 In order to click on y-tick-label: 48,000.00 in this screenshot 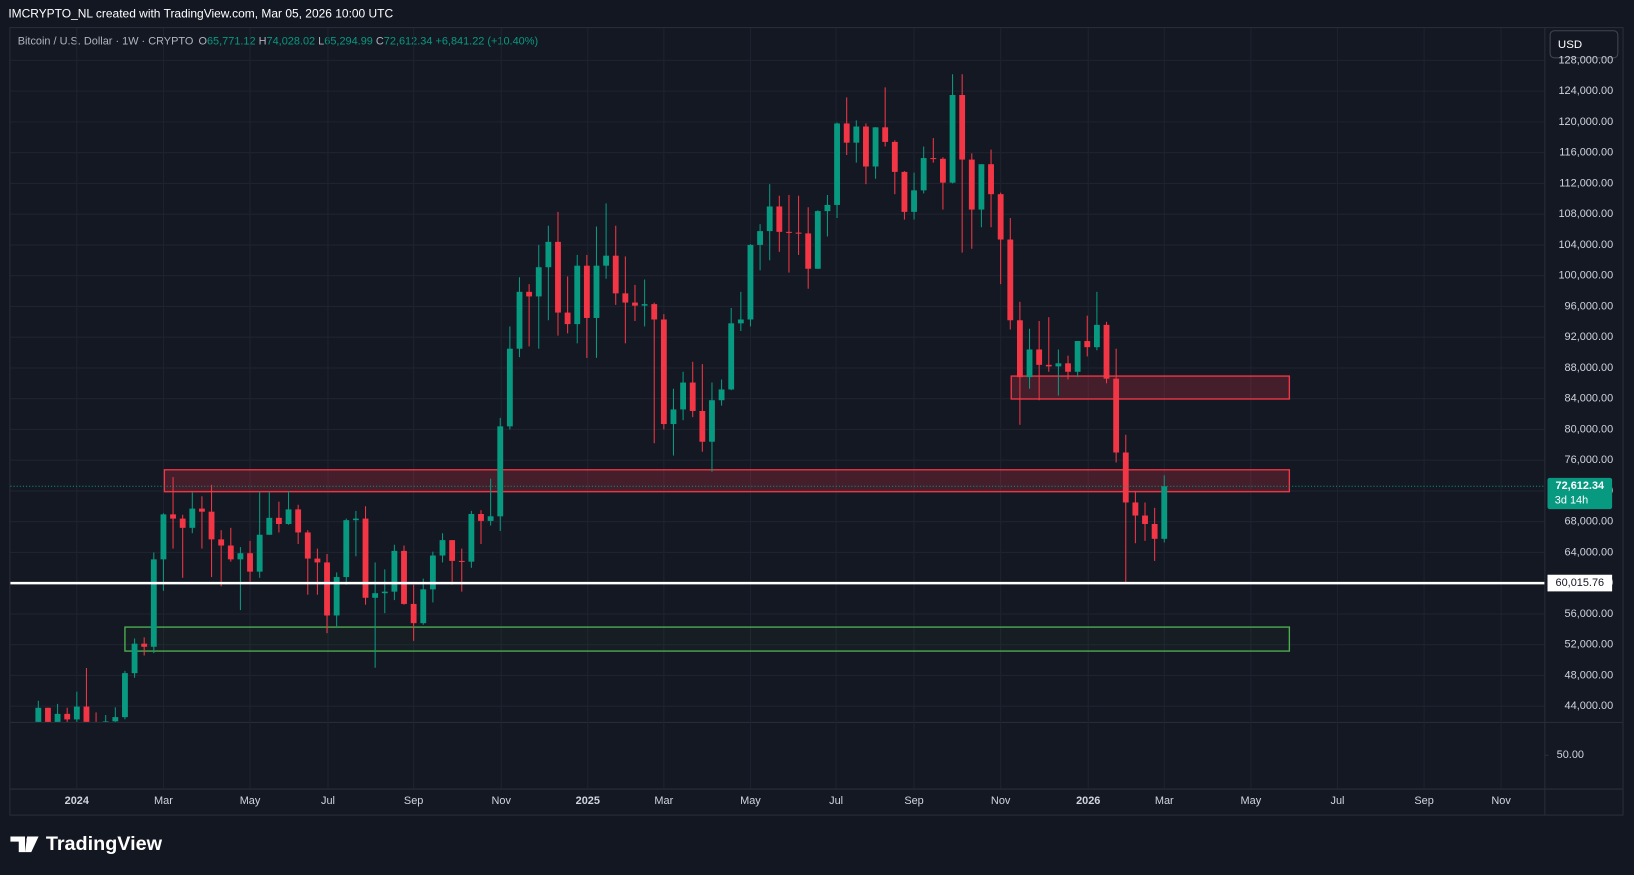, I will do `click(1589, 675)`.